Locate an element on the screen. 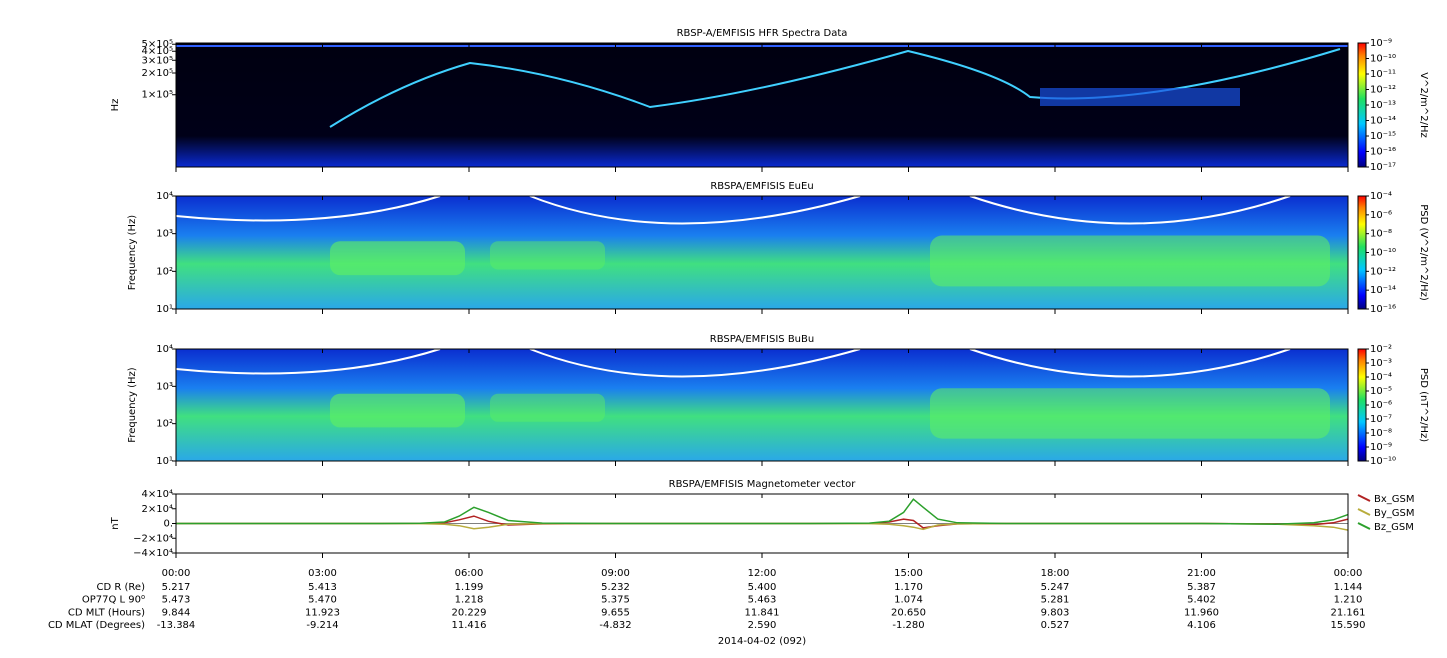 The height and width of the screenshot is (658, 1447). x-tick-label: 18:00 is located at coordinates (1055, 573).